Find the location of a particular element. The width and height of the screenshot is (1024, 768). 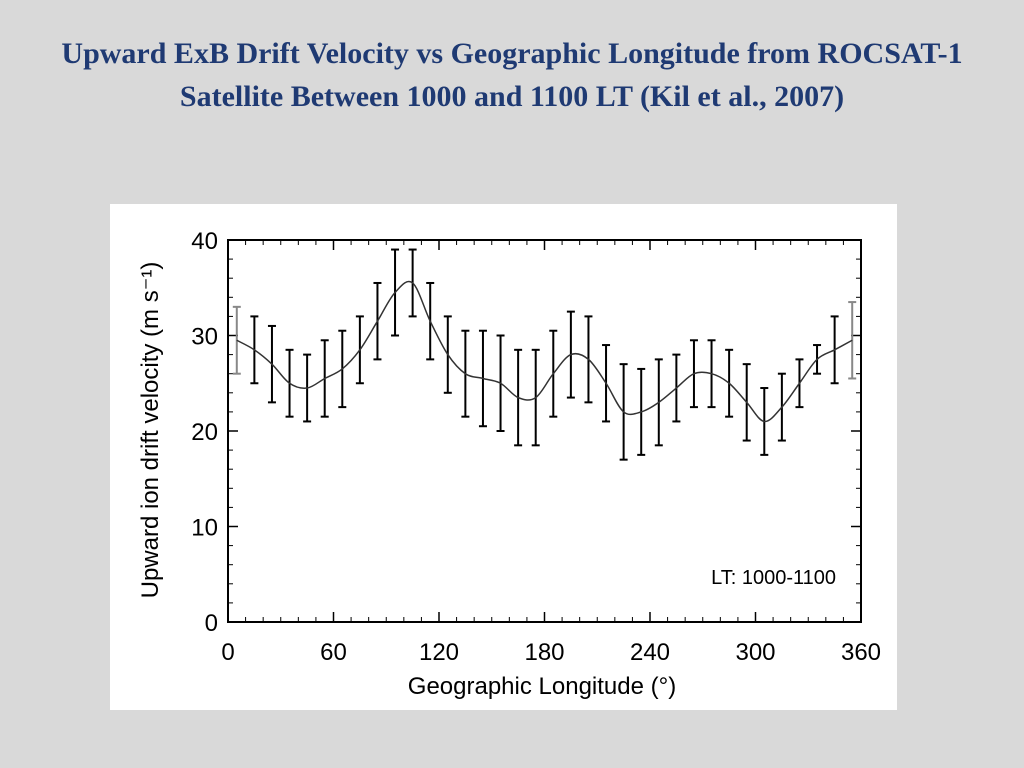

x-tick-label: 180 is located at coordinates (544, 652).